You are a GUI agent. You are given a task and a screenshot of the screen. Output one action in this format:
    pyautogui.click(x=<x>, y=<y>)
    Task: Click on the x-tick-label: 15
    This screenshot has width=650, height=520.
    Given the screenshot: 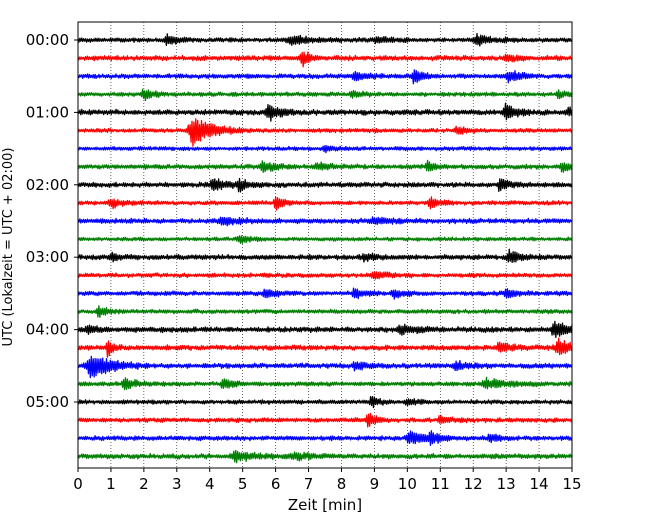 What is the action you would take?
    pyautogui.click(x=571, y=484)
    